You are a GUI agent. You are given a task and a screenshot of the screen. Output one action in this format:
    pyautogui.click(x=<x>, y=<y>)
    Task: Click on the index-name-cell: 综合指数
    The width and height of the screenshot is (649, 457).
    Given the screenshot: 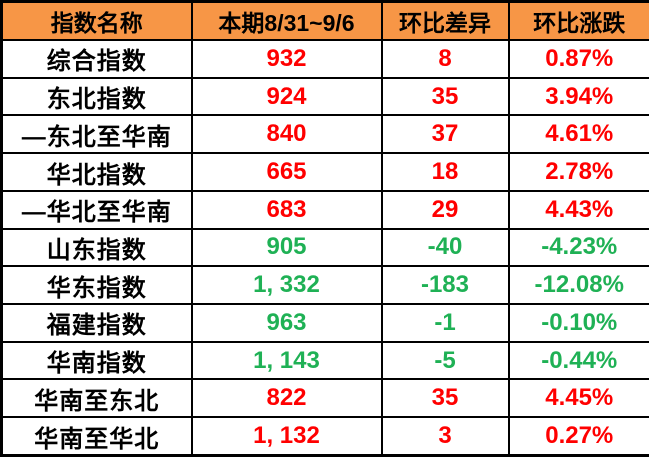 What is the action you would take?
    pyautogui.click(x=96, y=59)
    